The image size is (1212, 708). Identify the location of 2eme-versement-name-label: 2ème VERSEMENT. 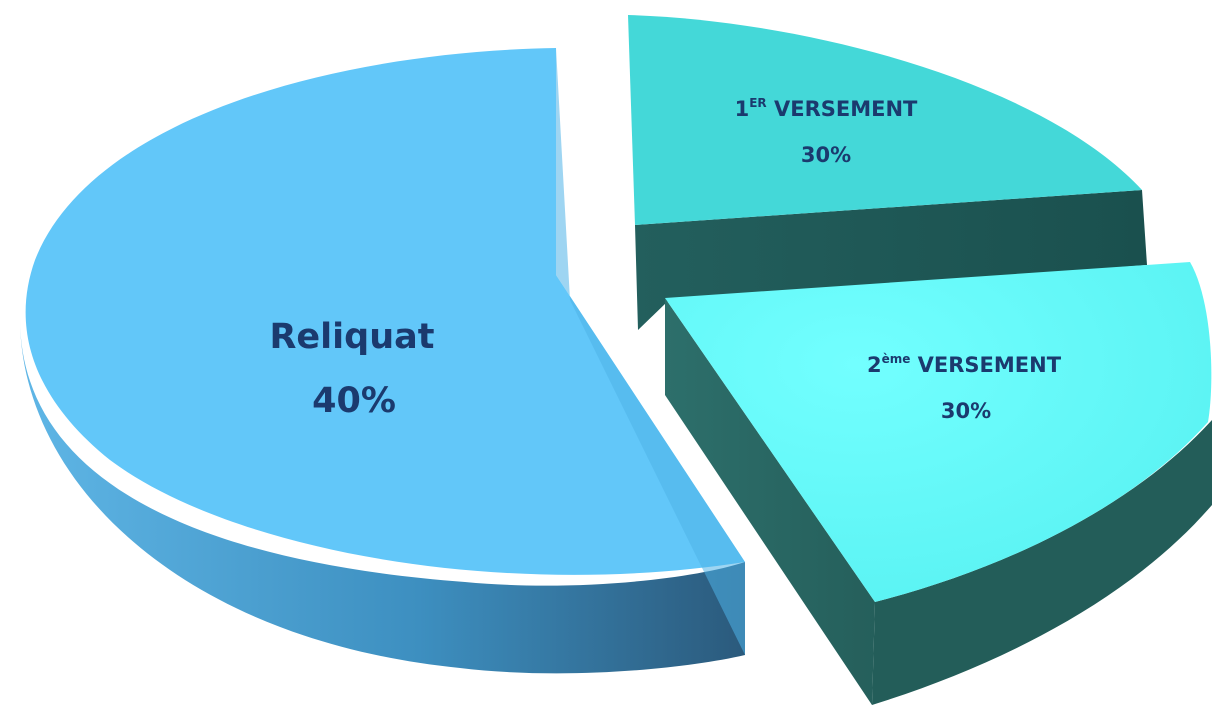
(964, 364).